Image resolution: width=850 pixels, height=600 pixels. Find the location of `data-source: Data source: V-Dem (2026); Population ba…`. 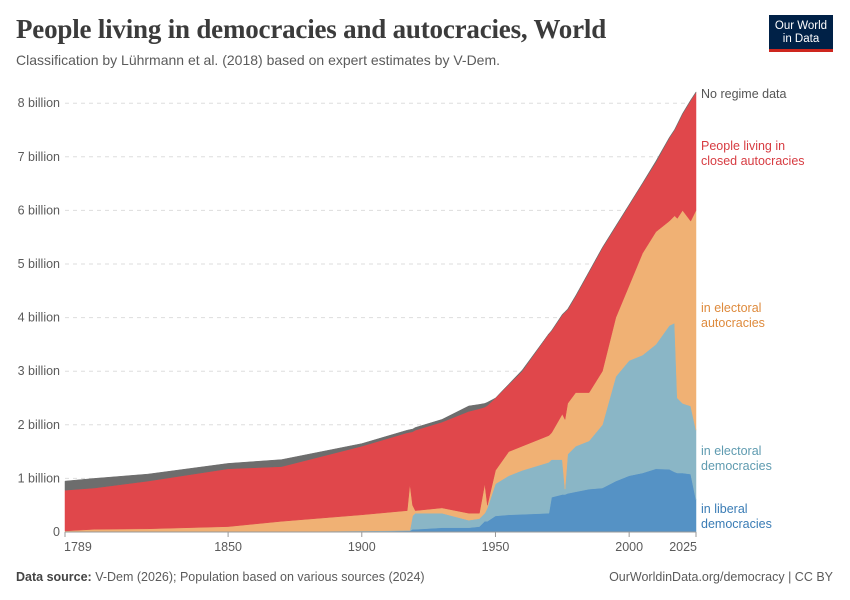

data-source: Data source: V-Dem (2026); Population ba… is located at coordinates (220, 577).